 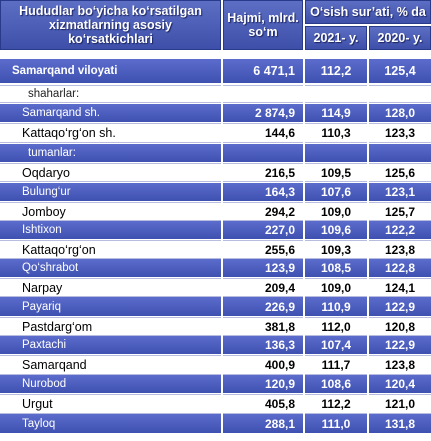 I want to click on row-growth-2020: 122,8, so click(x=400, y=268).